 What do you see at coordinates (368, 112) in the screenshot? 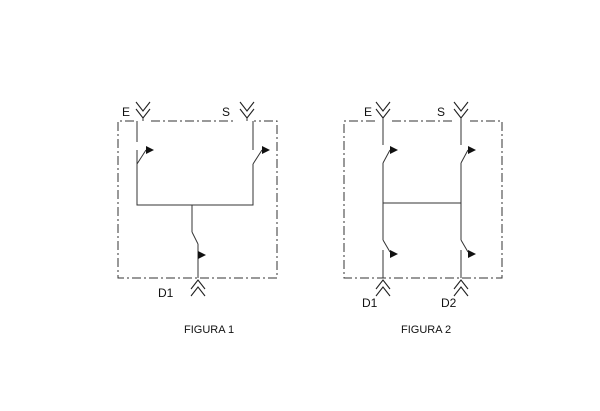
I see `label-e-fig2: E` at bounding box center [368, 112].